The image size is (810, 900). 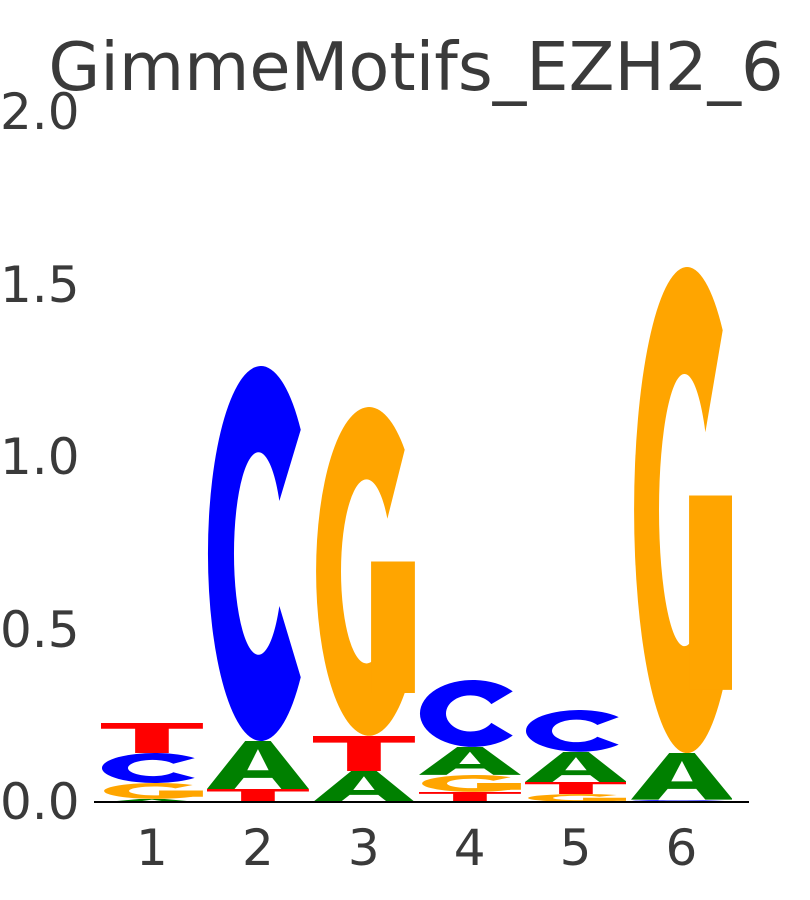 What do you see at coordinates (257, 848) in the screenshot?
I see `x-axis-tick-label: 2` at bounding box center [257, 848].